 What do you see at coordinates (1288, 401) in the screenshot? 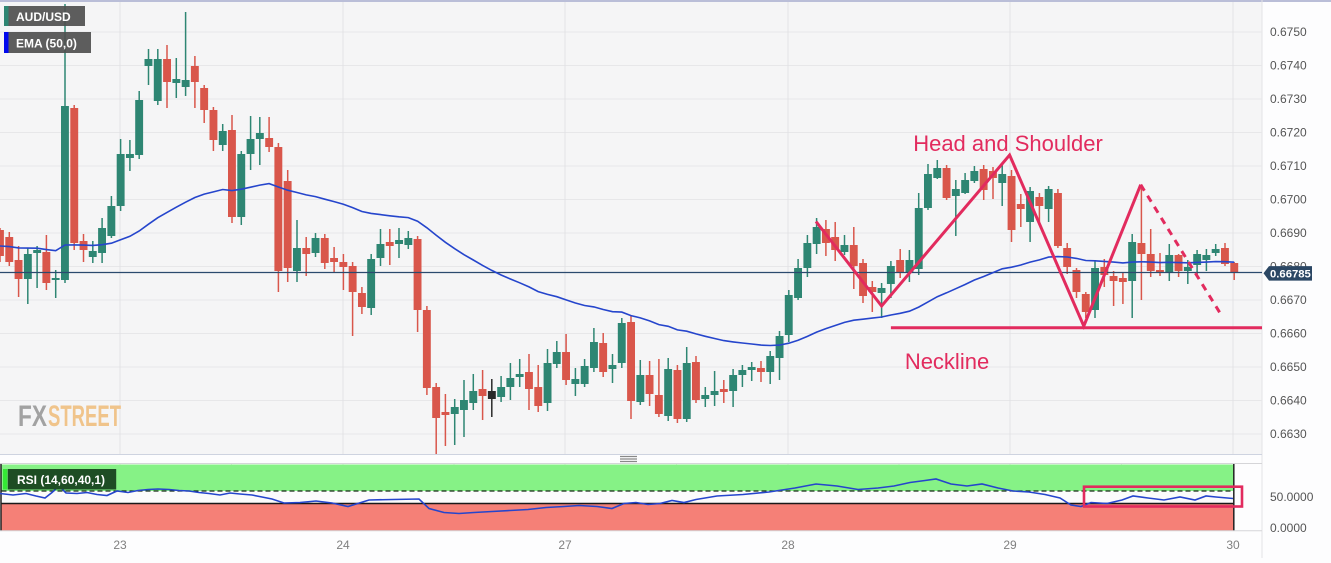
I see `svg-text: 0.6640` at bounding box center [1288, 401].